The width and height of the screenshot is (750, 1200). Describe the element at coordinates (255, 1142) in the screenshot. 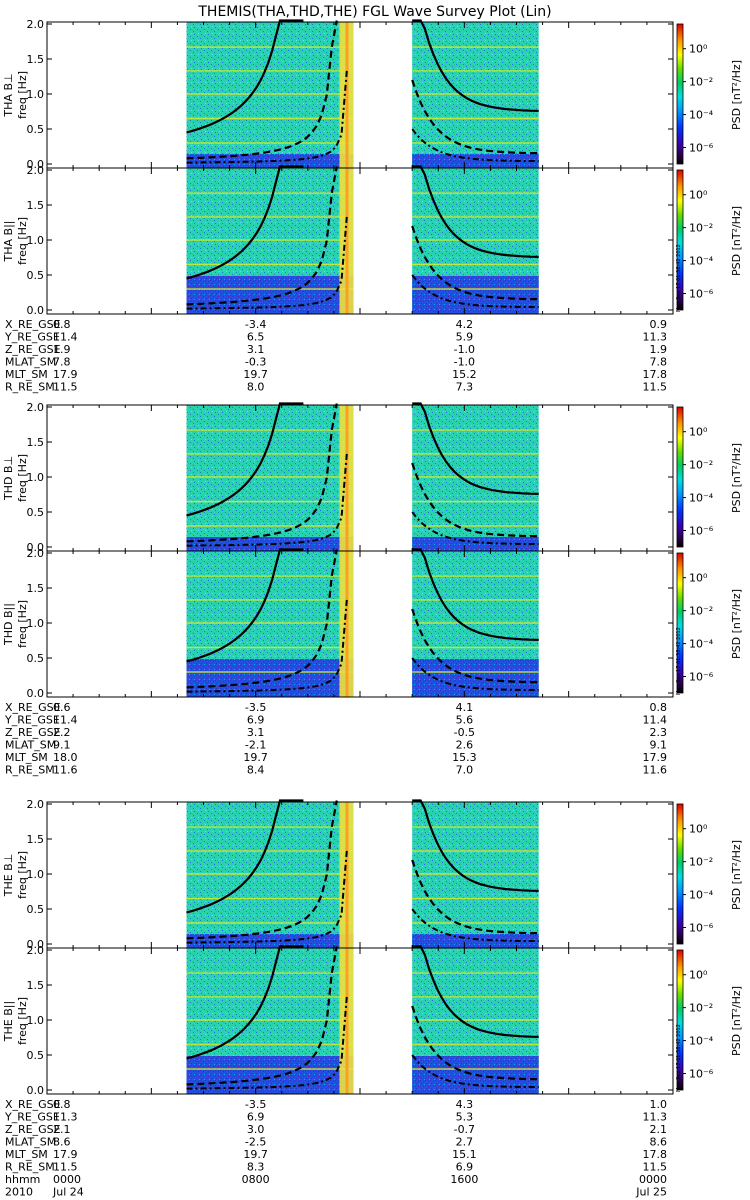

I see `ephemeris-value: -2.5` at that location.